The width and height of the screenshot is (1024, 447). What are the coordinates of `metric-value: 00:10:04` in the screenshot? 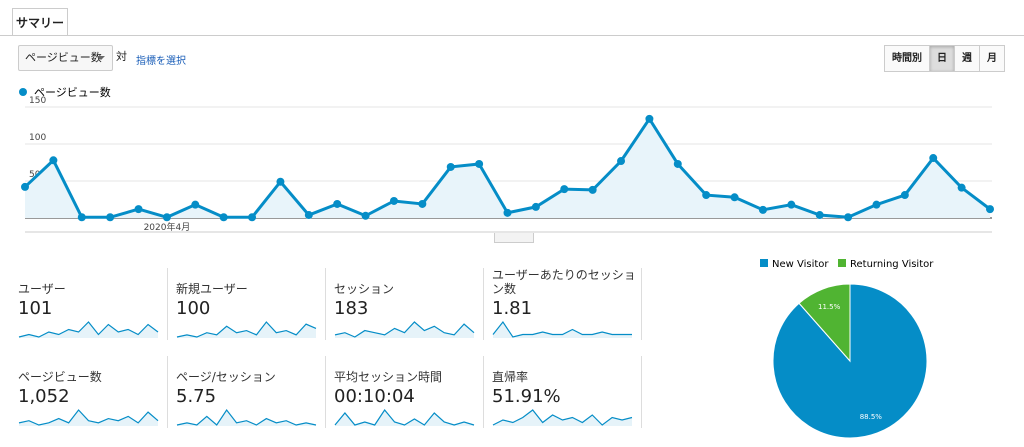 It's located at (374, 396).